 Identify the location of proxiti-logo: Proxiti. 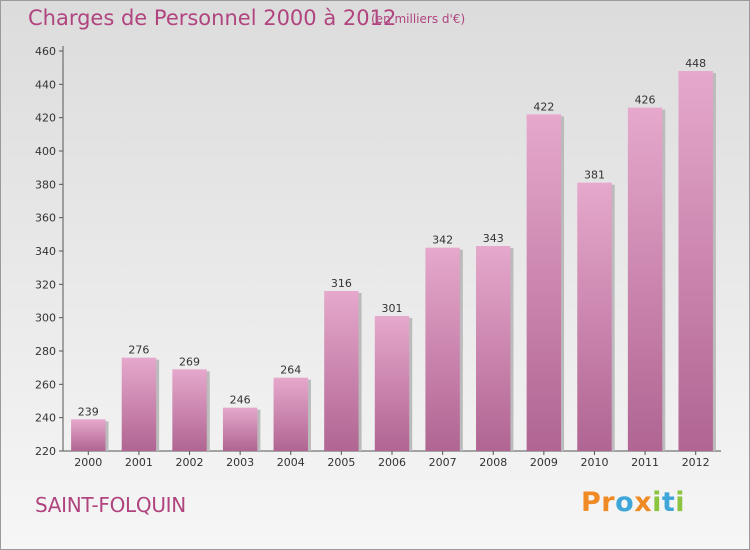
(633, 502).